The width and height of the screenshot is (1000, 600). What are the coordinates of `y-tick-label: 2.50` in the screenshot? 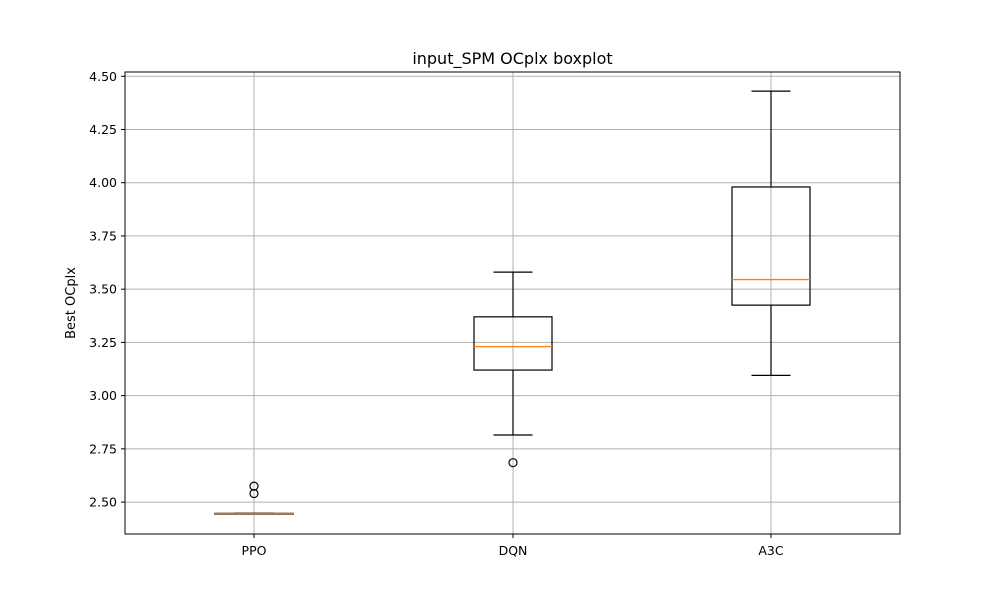 It's located at (103, 502).